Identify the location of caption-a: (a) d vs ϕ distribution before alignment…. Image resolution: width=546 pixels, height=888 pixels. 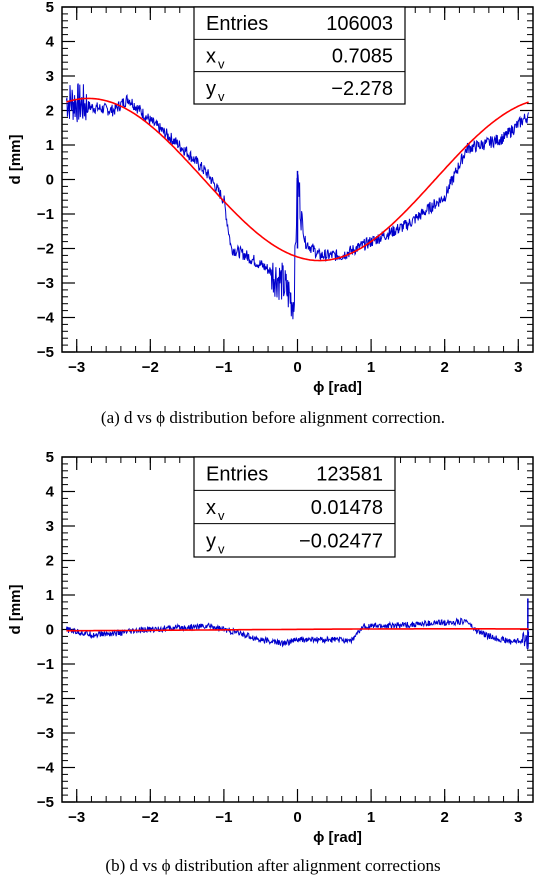
(273, 417).